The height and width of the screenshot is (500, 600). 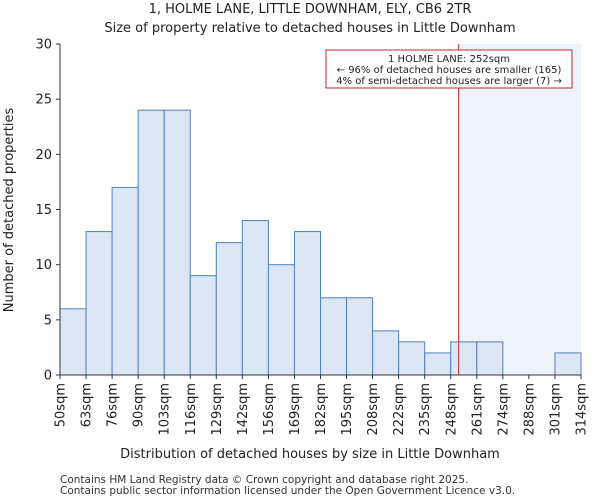 I want to click on y-tick-label: 20, so click(x=43, y=155).